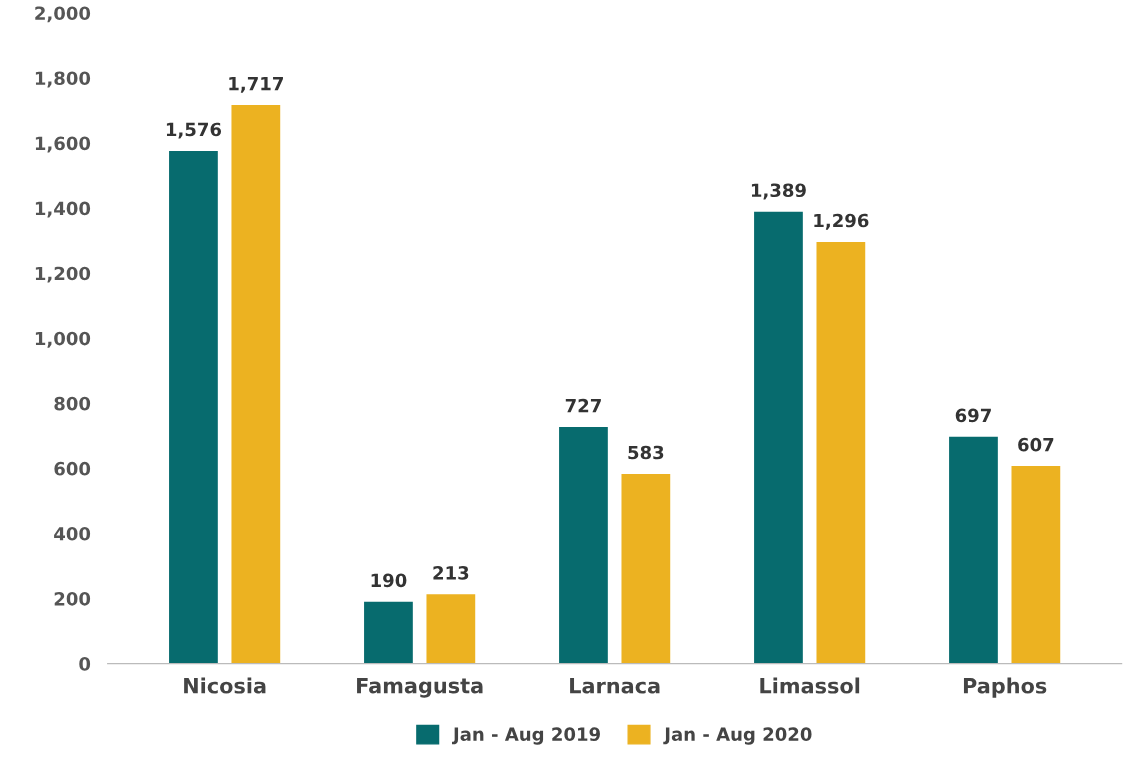  I want to click on x-tick-label: Famagusta, so click(420, 687).